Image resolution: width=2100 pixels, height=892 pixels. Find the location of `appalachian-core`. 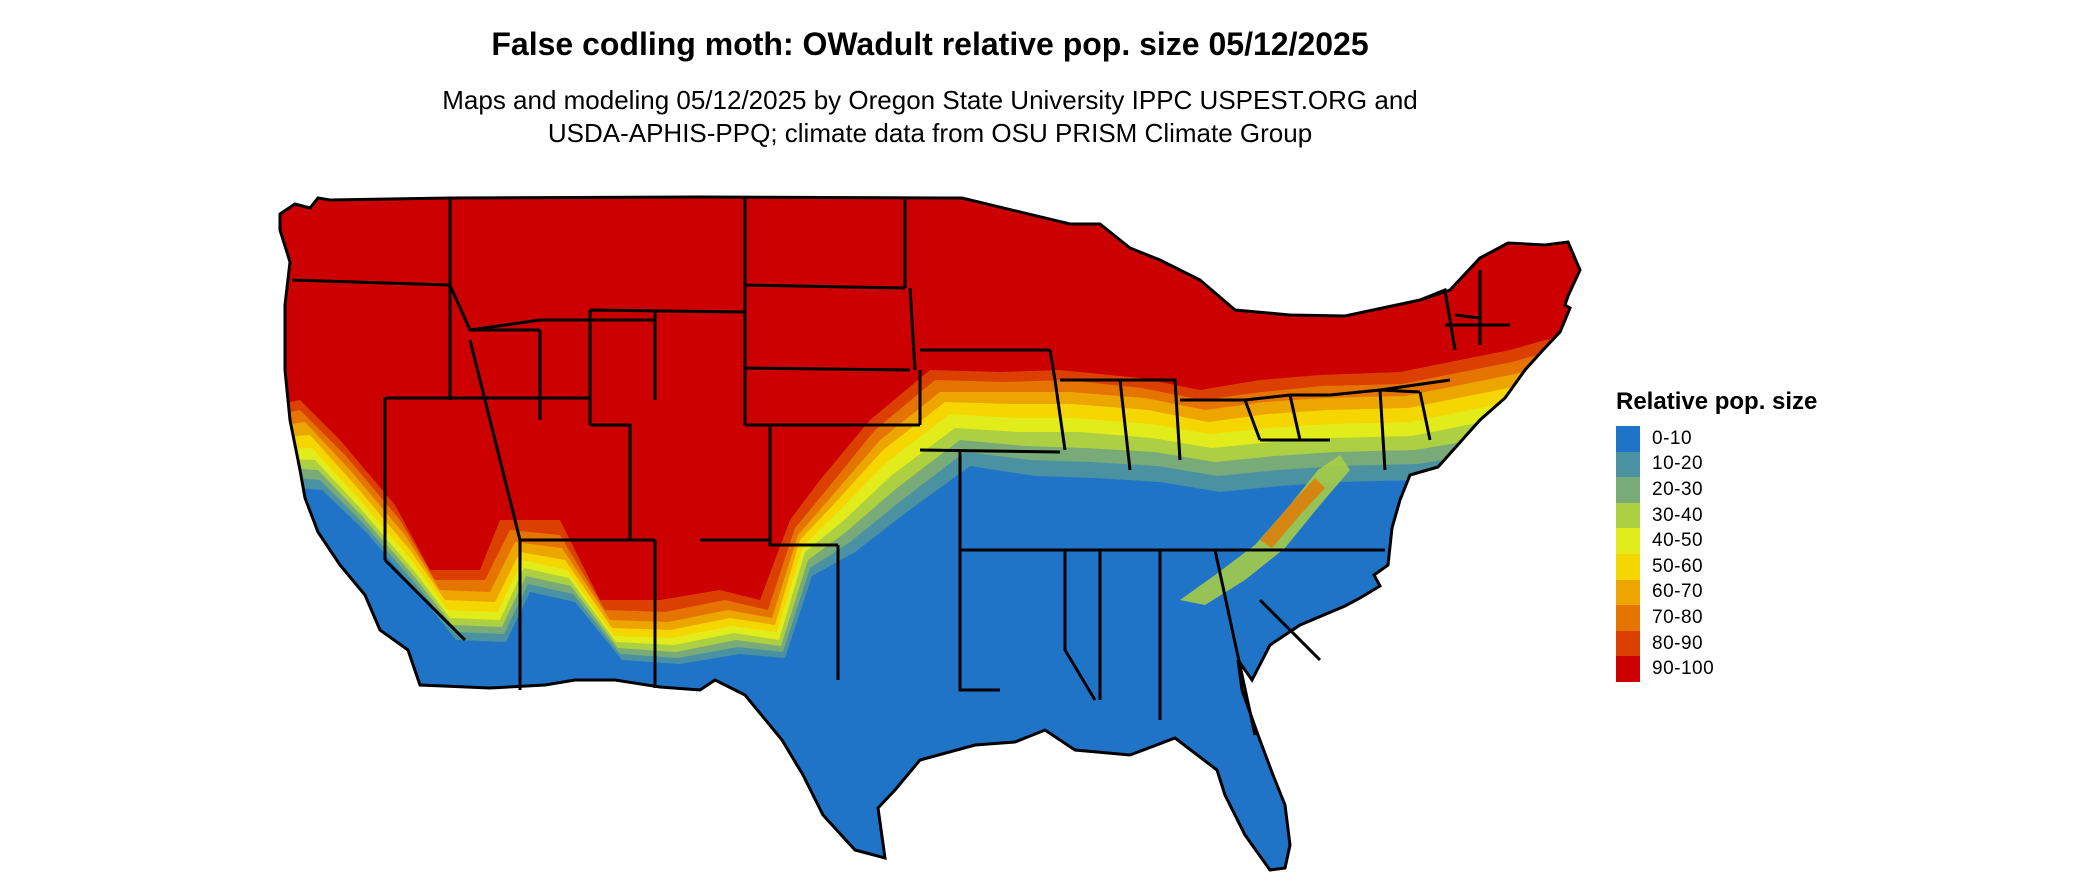

appalachian-core is located at coordinates (1292, 513).